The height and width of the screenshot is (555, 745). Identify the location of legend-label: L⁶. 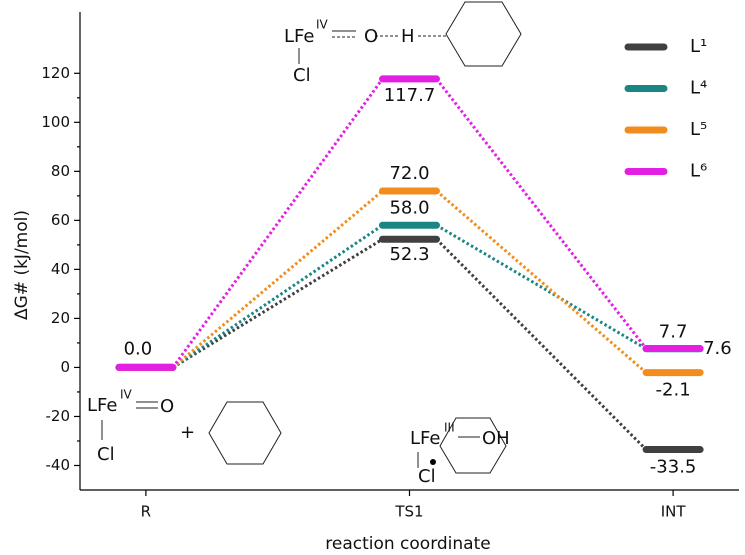
(698, 171).